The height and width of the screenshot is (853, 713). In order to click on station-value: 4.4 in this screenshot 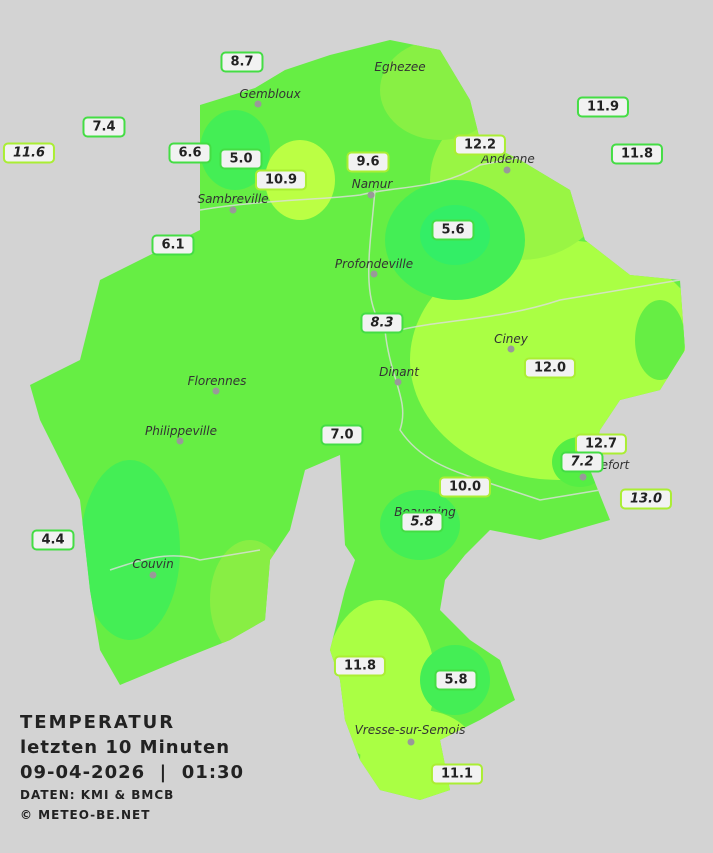, I will do `click(53, 540)`.